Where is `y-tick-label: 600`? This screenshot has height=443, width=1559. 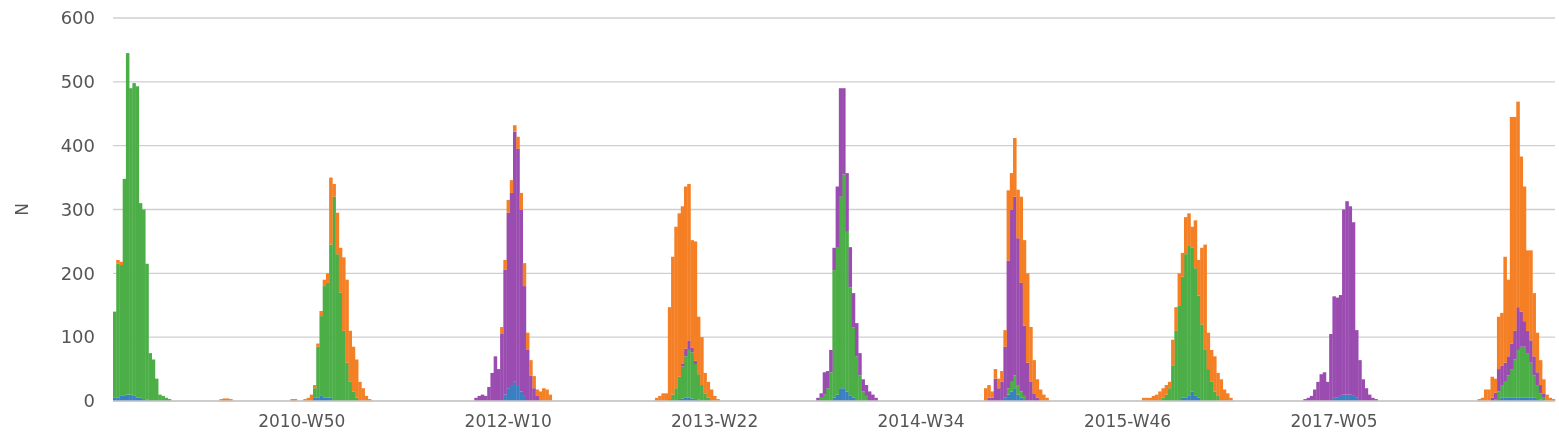 y-tick-label: 600 is located at coordinates (77, 18).